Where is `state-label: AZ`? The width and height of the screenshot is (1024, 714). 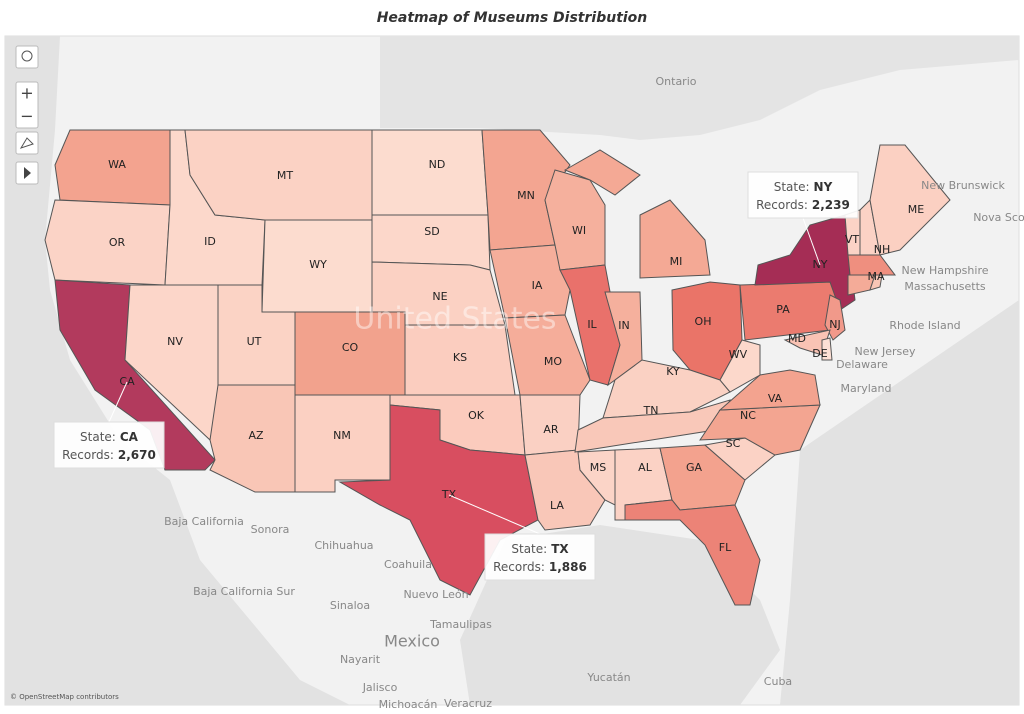
state-label: AZ is located at coordinates (256, 435).